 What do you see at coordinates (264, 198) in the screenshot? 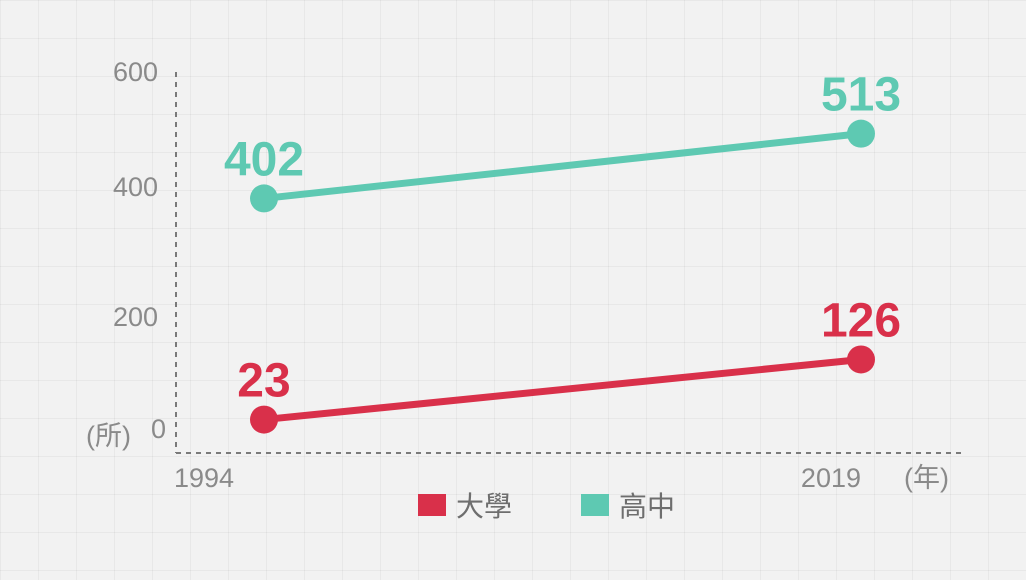
I see `data-point-高中-1994` at bounding box center [264, 198].